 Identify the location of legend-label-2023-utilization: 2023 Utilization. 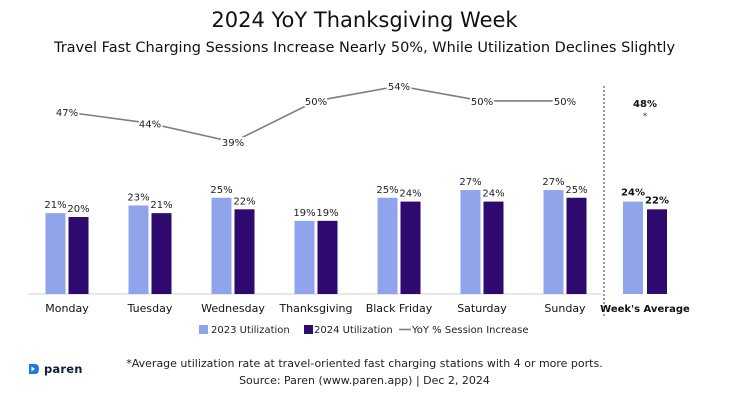
(250, 330).